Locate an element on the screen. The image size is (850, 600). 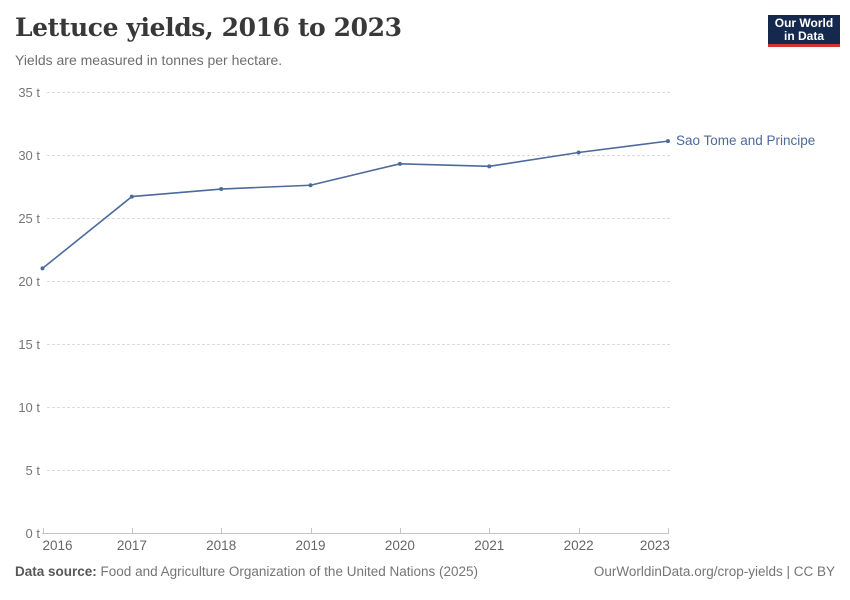
x-axis-label-2020: 2020 is located at coordinates (399, 545).